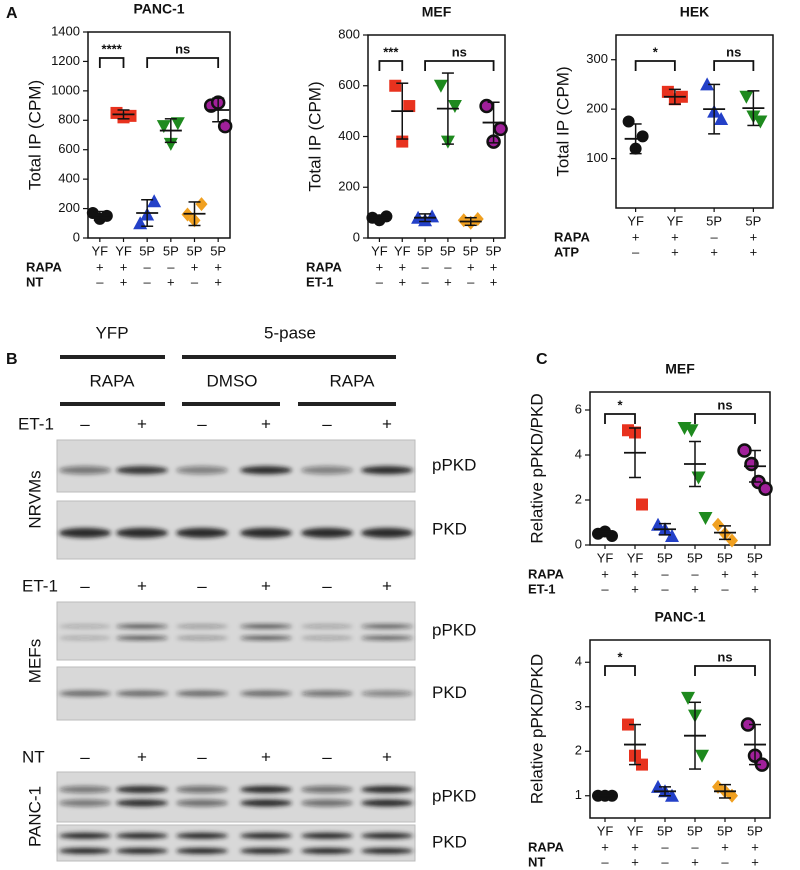 Image resolution: width=800 pixels, height=870 pixels. I want to click on panel-label: B, so click(12, 359).